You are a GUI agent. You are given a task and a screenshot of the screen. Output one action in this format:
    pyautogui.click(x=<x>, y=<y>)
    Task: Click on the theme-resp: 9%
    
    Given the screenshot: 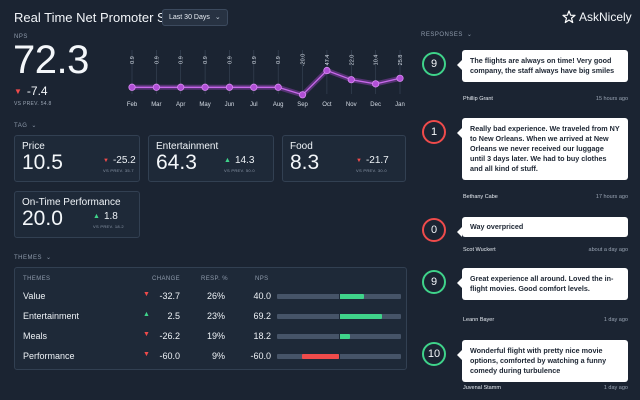 What is the action you would take?
    pyautogui.click(x=218, y=356)
    